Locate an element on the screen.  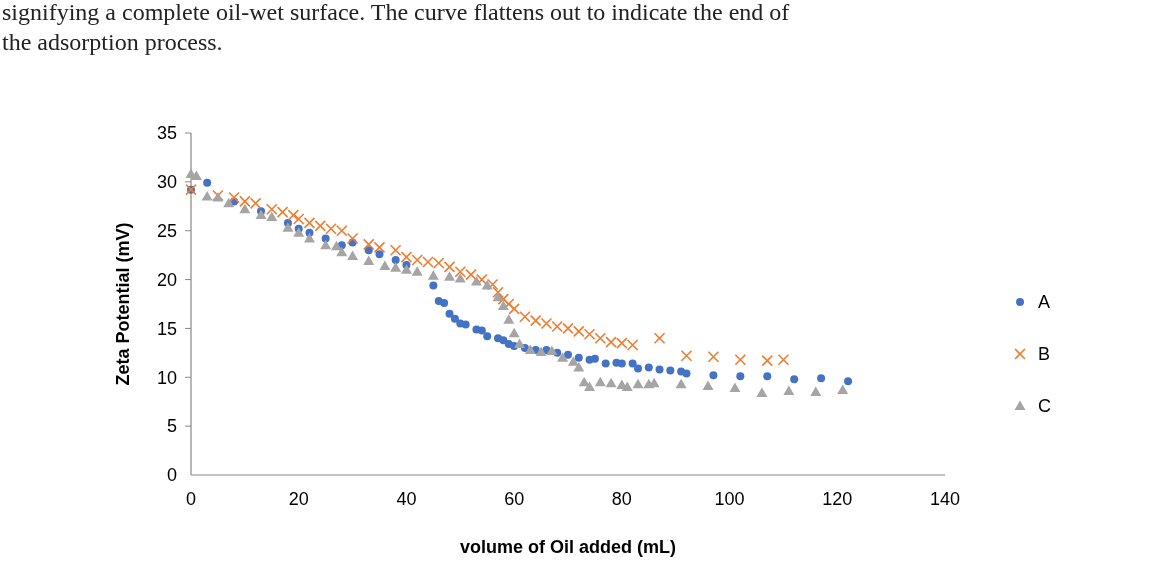
legend-label: A is located at coordinates (1044, 302).